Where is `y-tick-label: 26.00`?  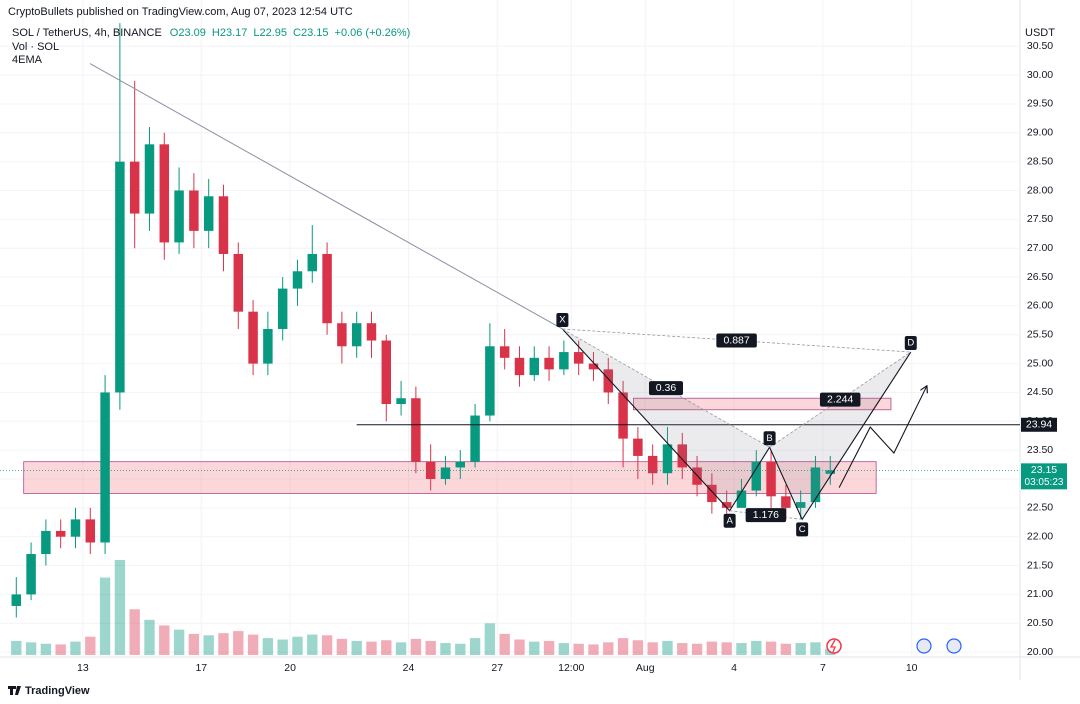 y-tick-label: 26.00 is located at coordinates (1040, 306).